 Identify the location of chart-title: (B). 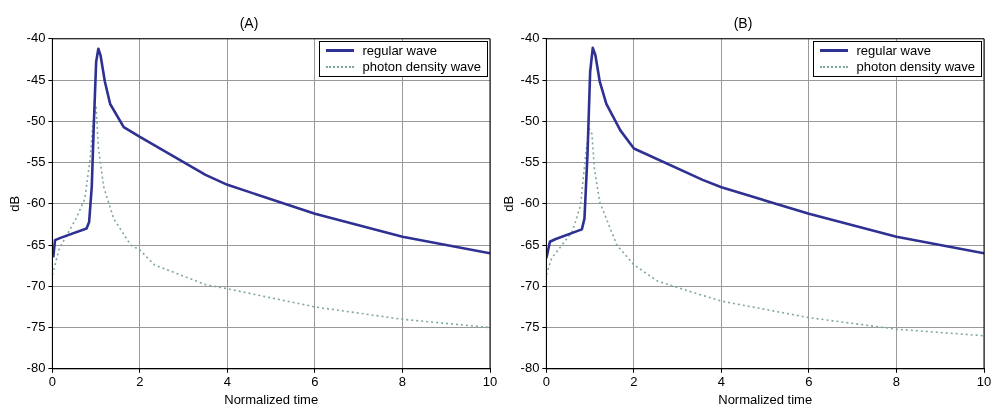
(743, 23).